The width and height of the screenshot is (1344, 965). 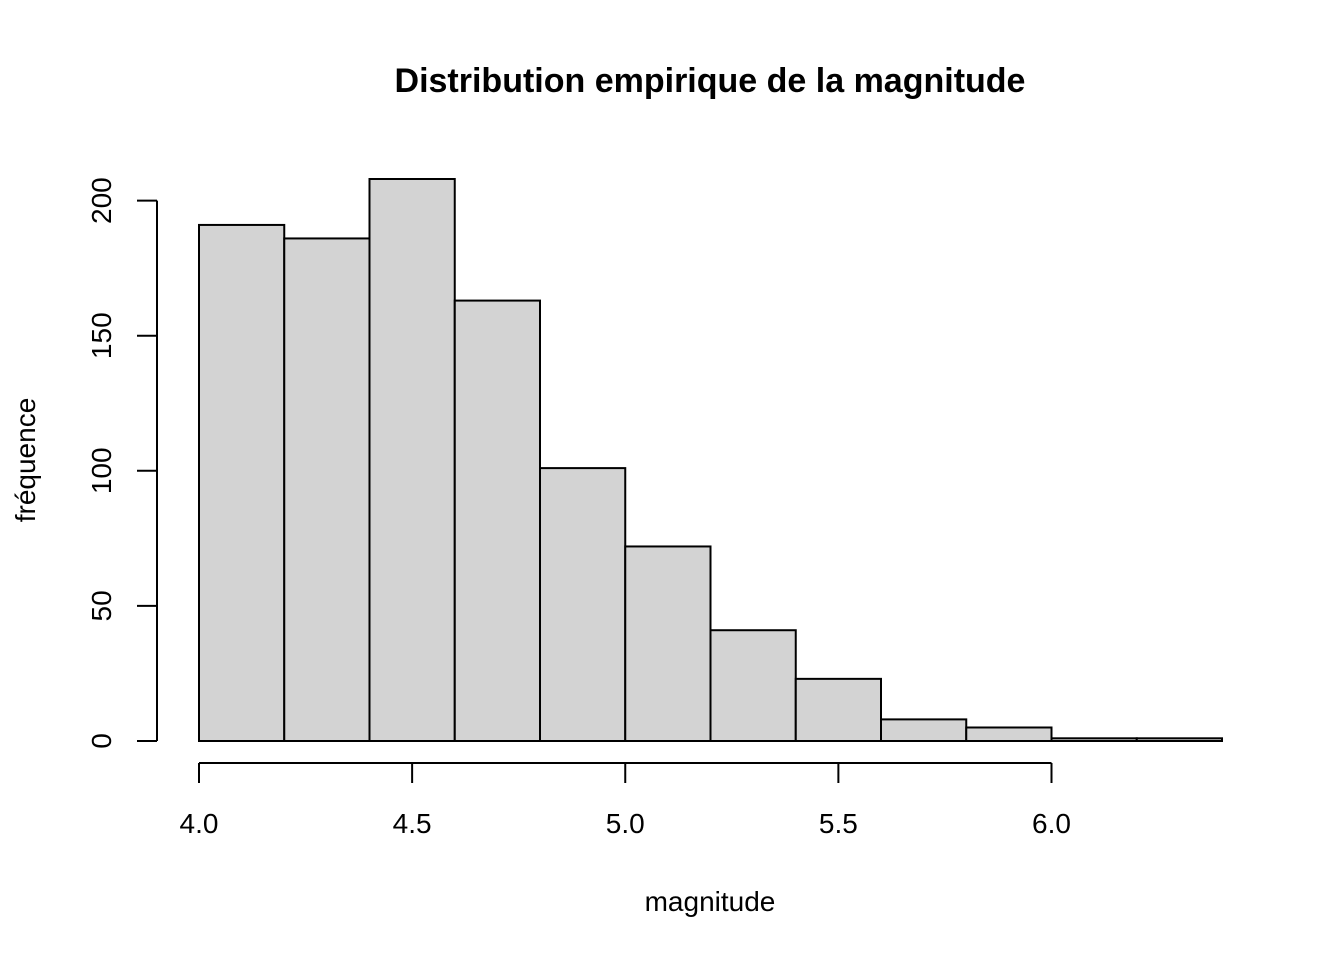 I want to click on x-tick-label: 5.0, so click(x=625, y=823).